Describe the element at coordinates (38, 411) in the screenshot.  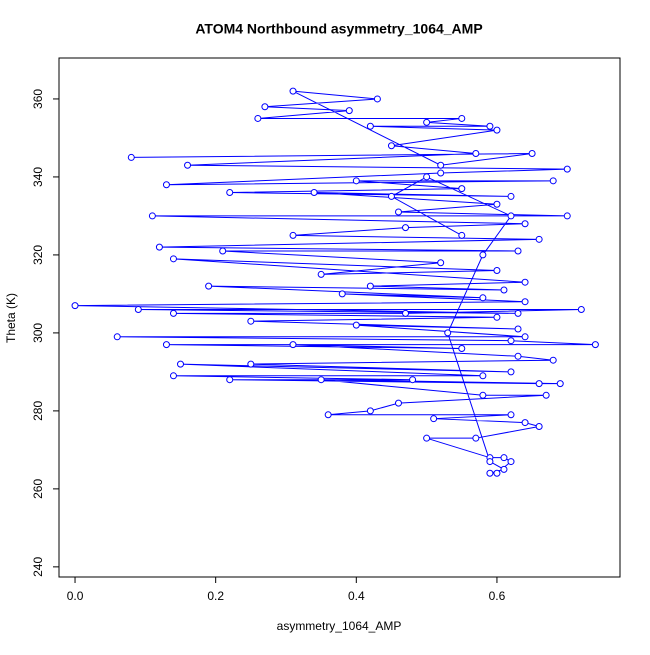
I see `y-tick-label: 280` at that location.